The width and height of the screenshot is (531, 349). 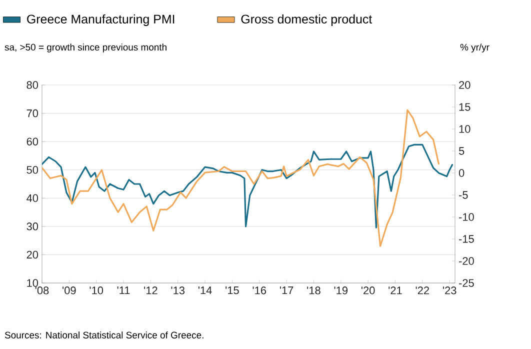 I want to click on y-tick-label: 50, so click(x=32, y=170).